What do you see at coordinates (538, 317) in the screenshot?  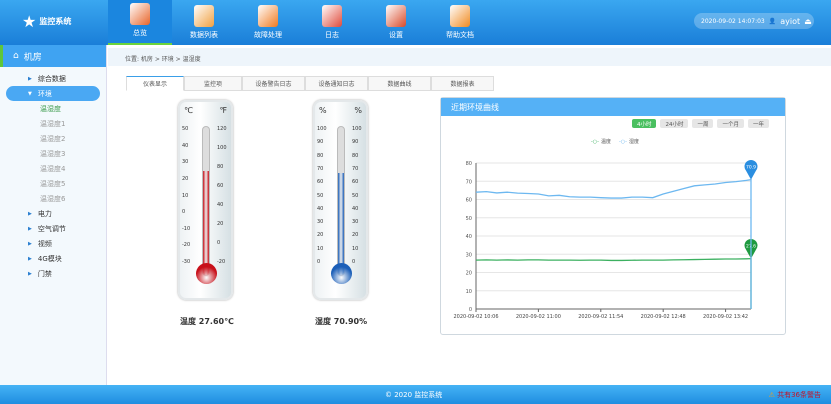 I see `x-tick-label: 2020-09-02 11:00` at bounding box center [538, 317].